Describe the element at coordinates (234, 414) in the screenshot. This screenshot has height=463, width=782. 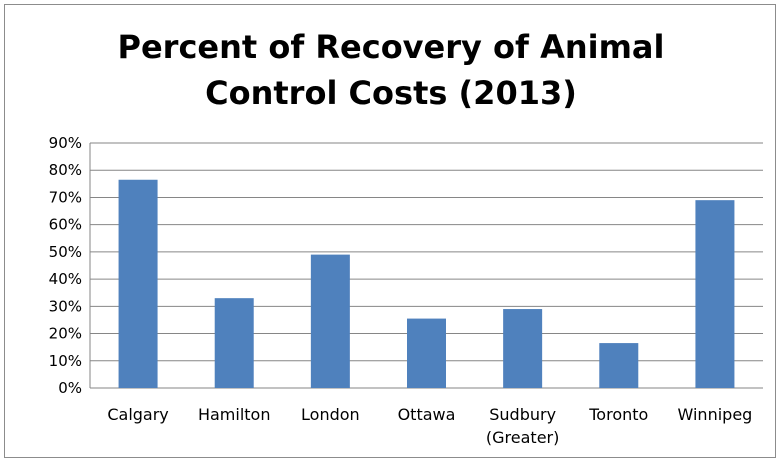
I see `x-category-label: Hamilton` at that location.